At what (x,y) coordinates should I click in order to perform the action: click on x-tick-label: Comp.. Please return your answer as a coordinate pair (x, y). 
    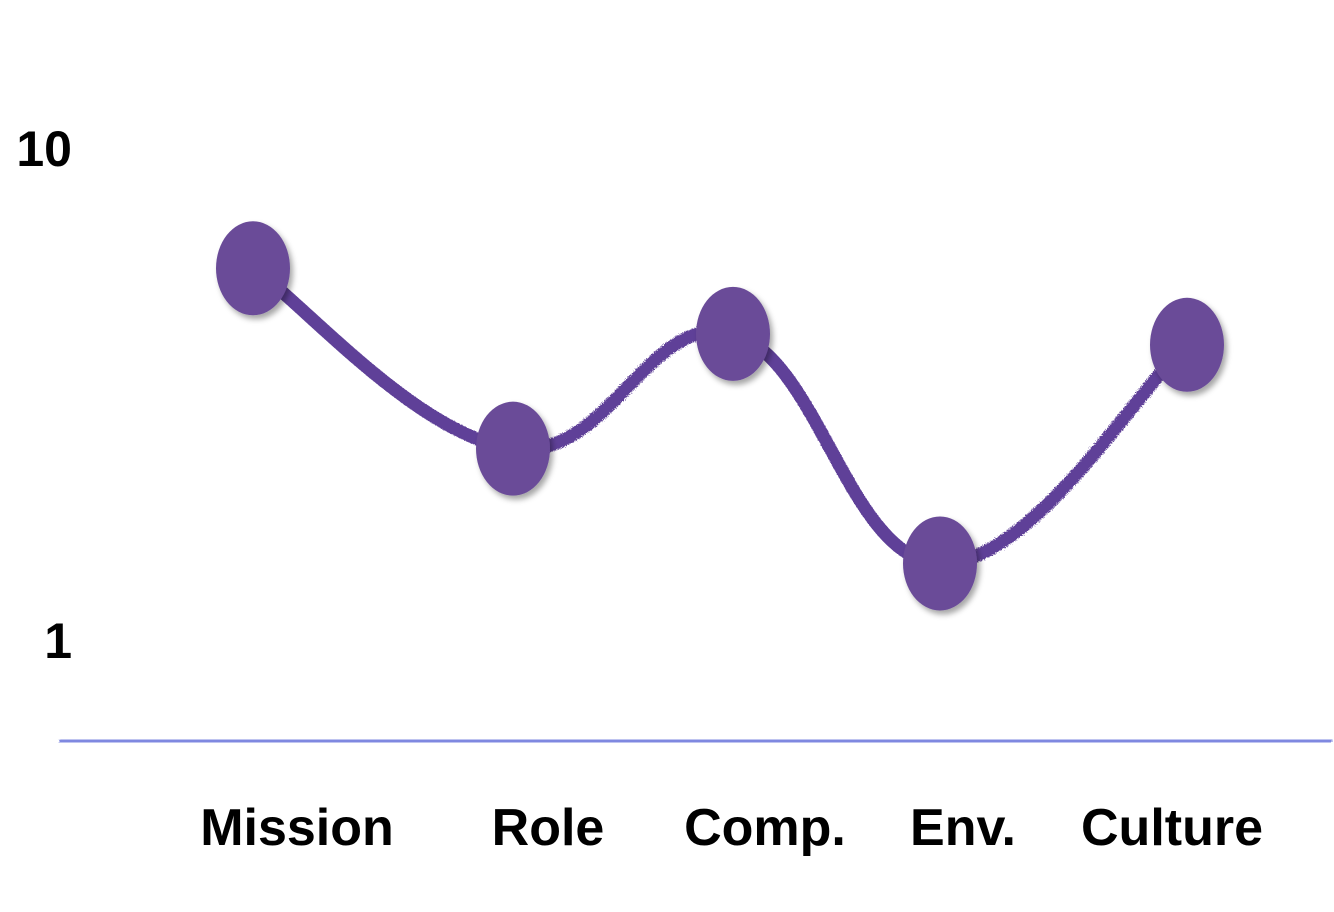
    Looking at the image, I should click on (765, 828).